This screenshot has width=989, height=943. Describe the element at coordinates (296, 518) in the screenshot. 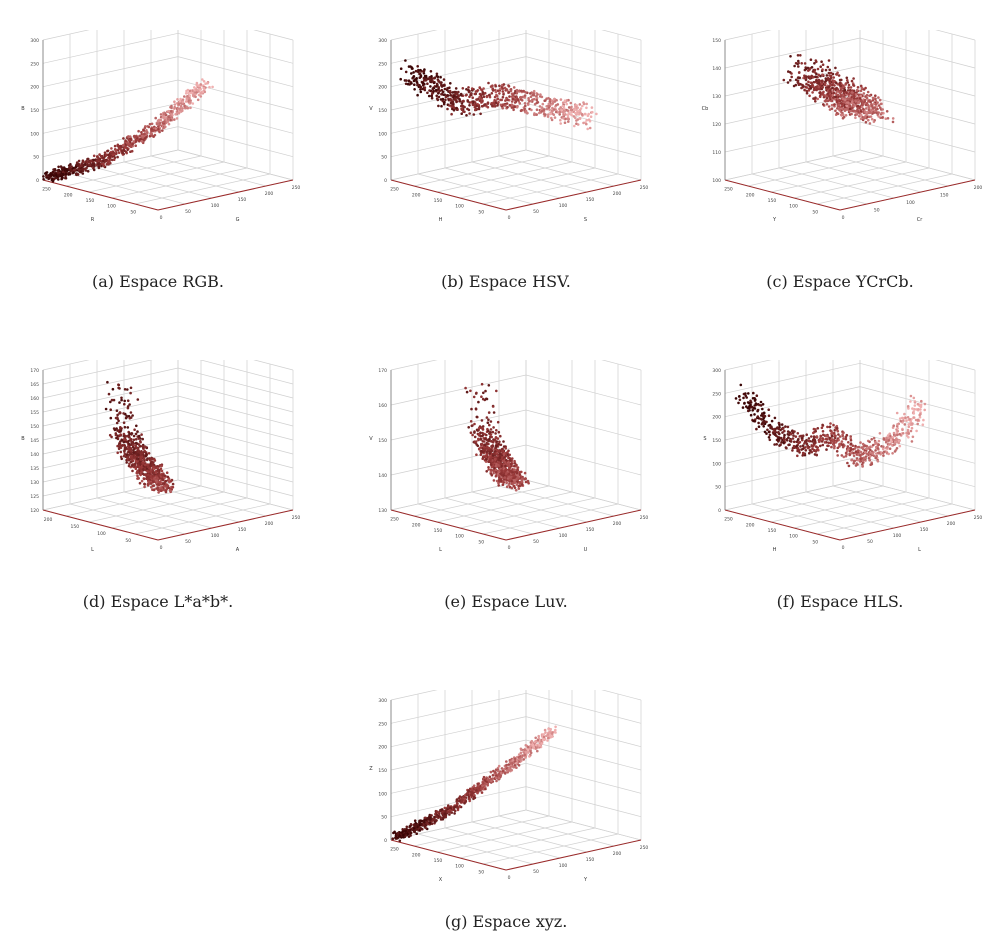

I see `y-tick-label: 250` at that location.